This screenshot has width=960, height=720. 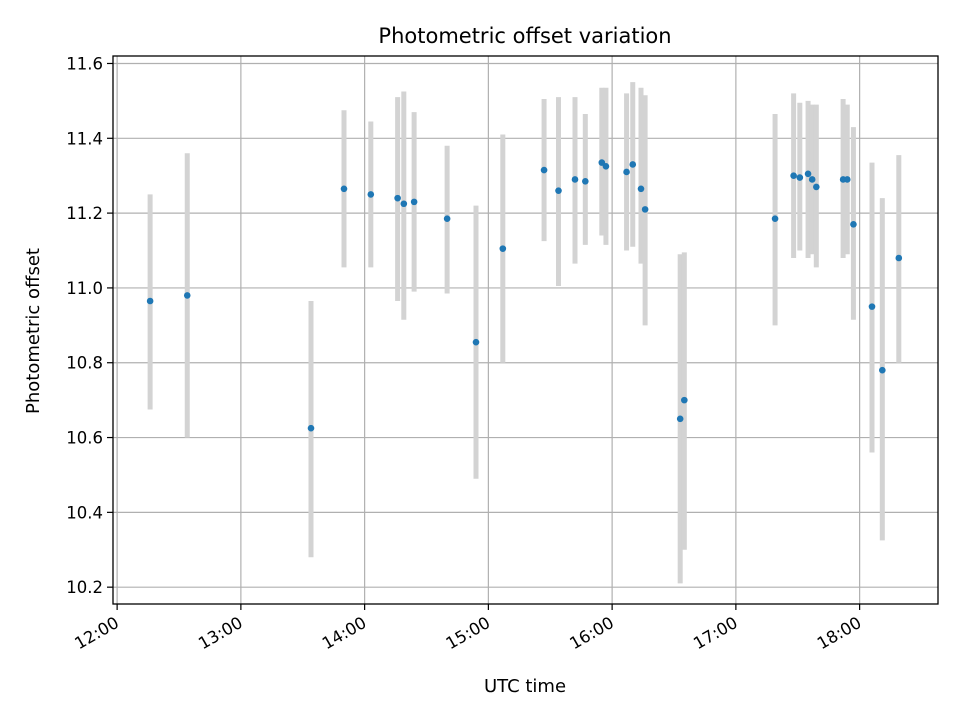 What do you see at coordinates (84, 138) in the screenshot?
I see `y-tick-label: 11.4` at bounding box center [84, 138].